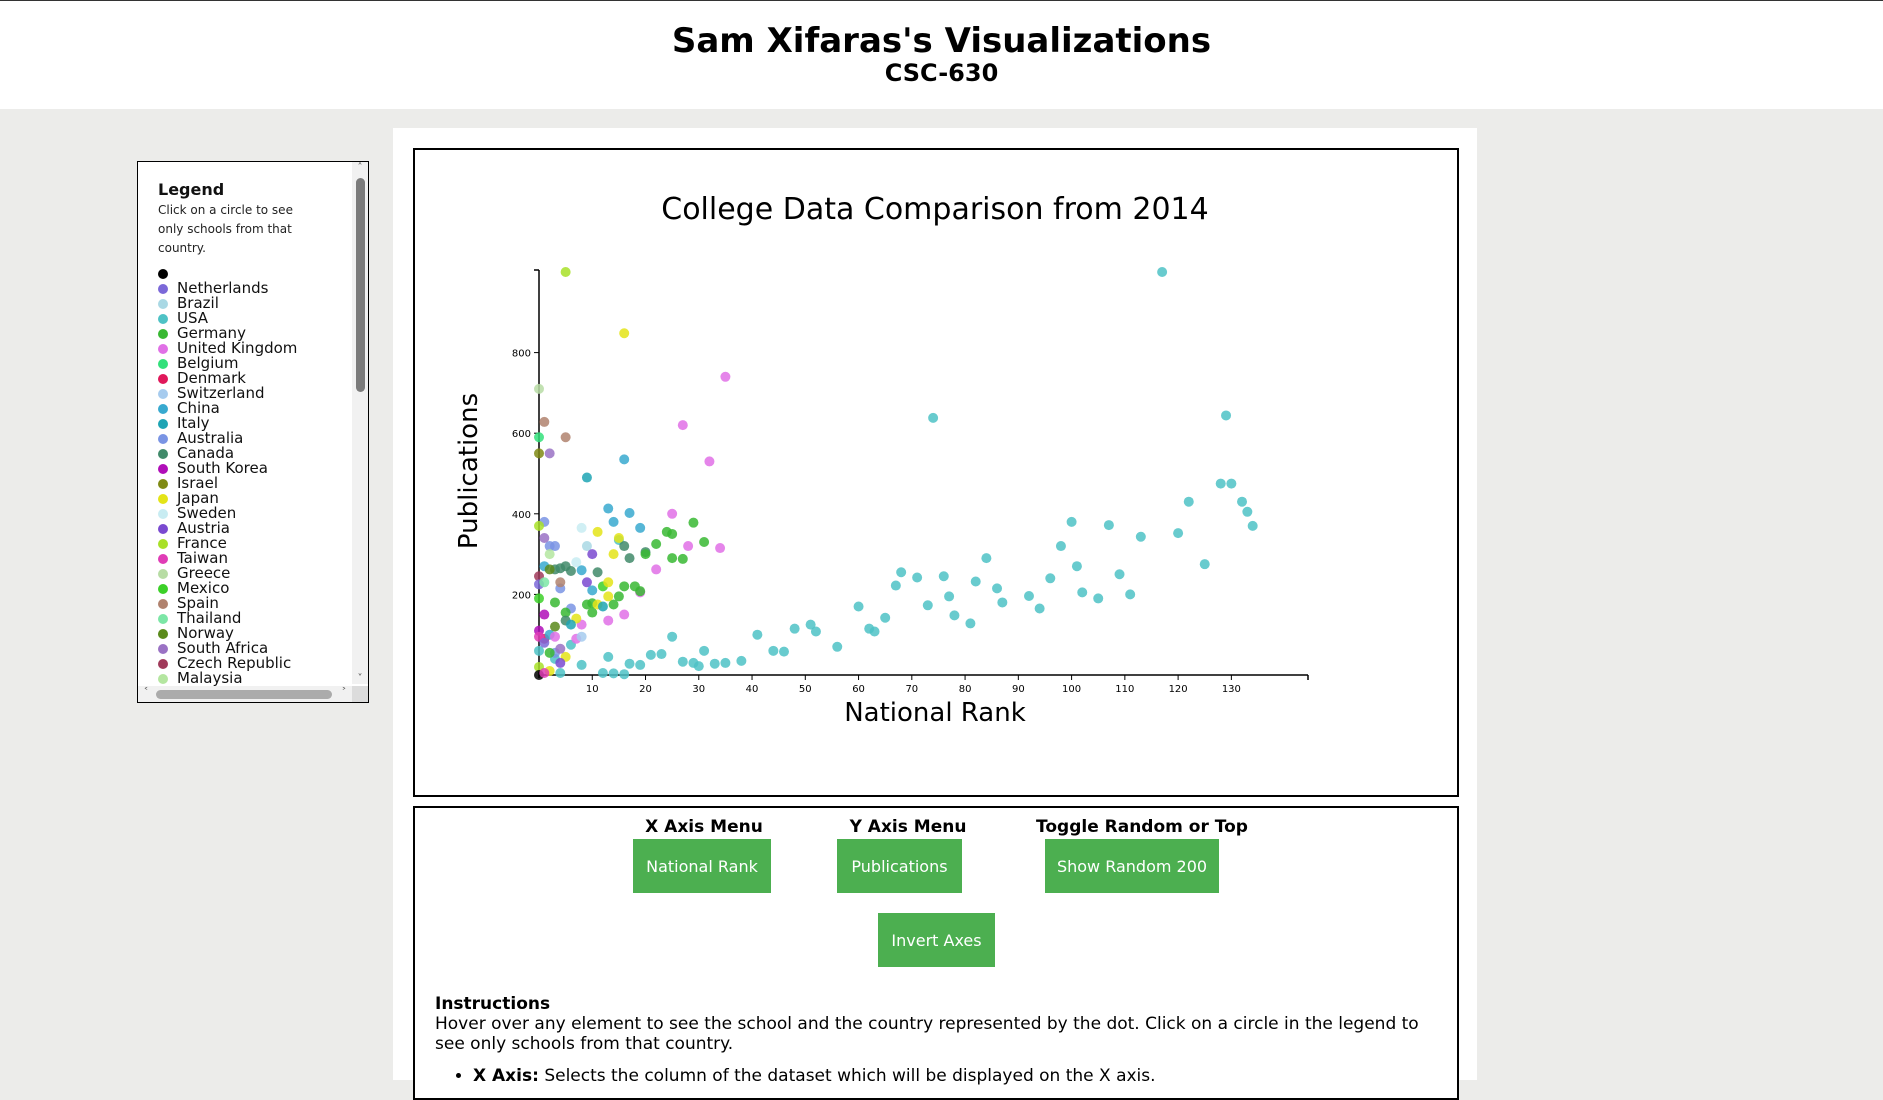  Describe the element at coordinates (258, 513) in the screenshot. I see `legend-item: Sweden` at that location.